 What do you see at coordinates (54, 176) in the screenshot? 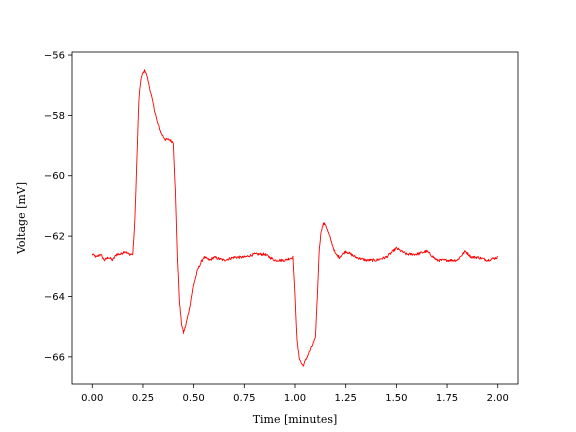
I see `y-tick-label: −60` at bounding box center [54, 176].